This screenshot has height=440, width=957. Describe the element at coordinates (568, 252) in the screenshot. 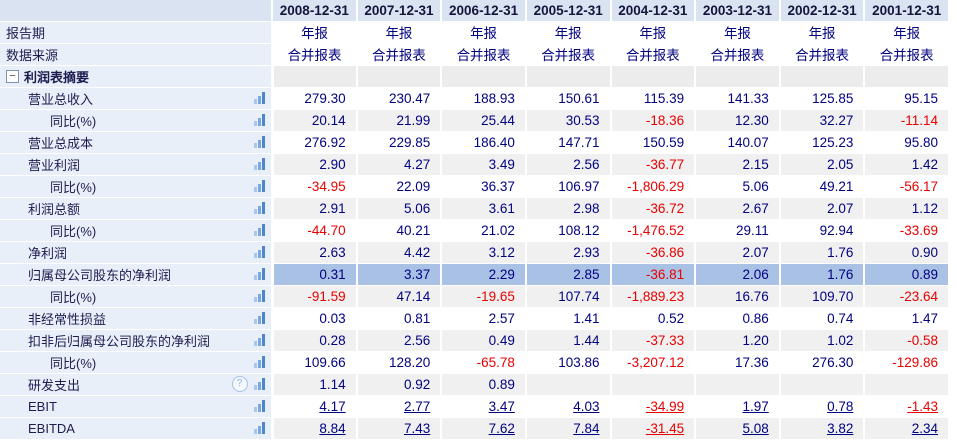

I see `value-cell: 2.93` at that location.